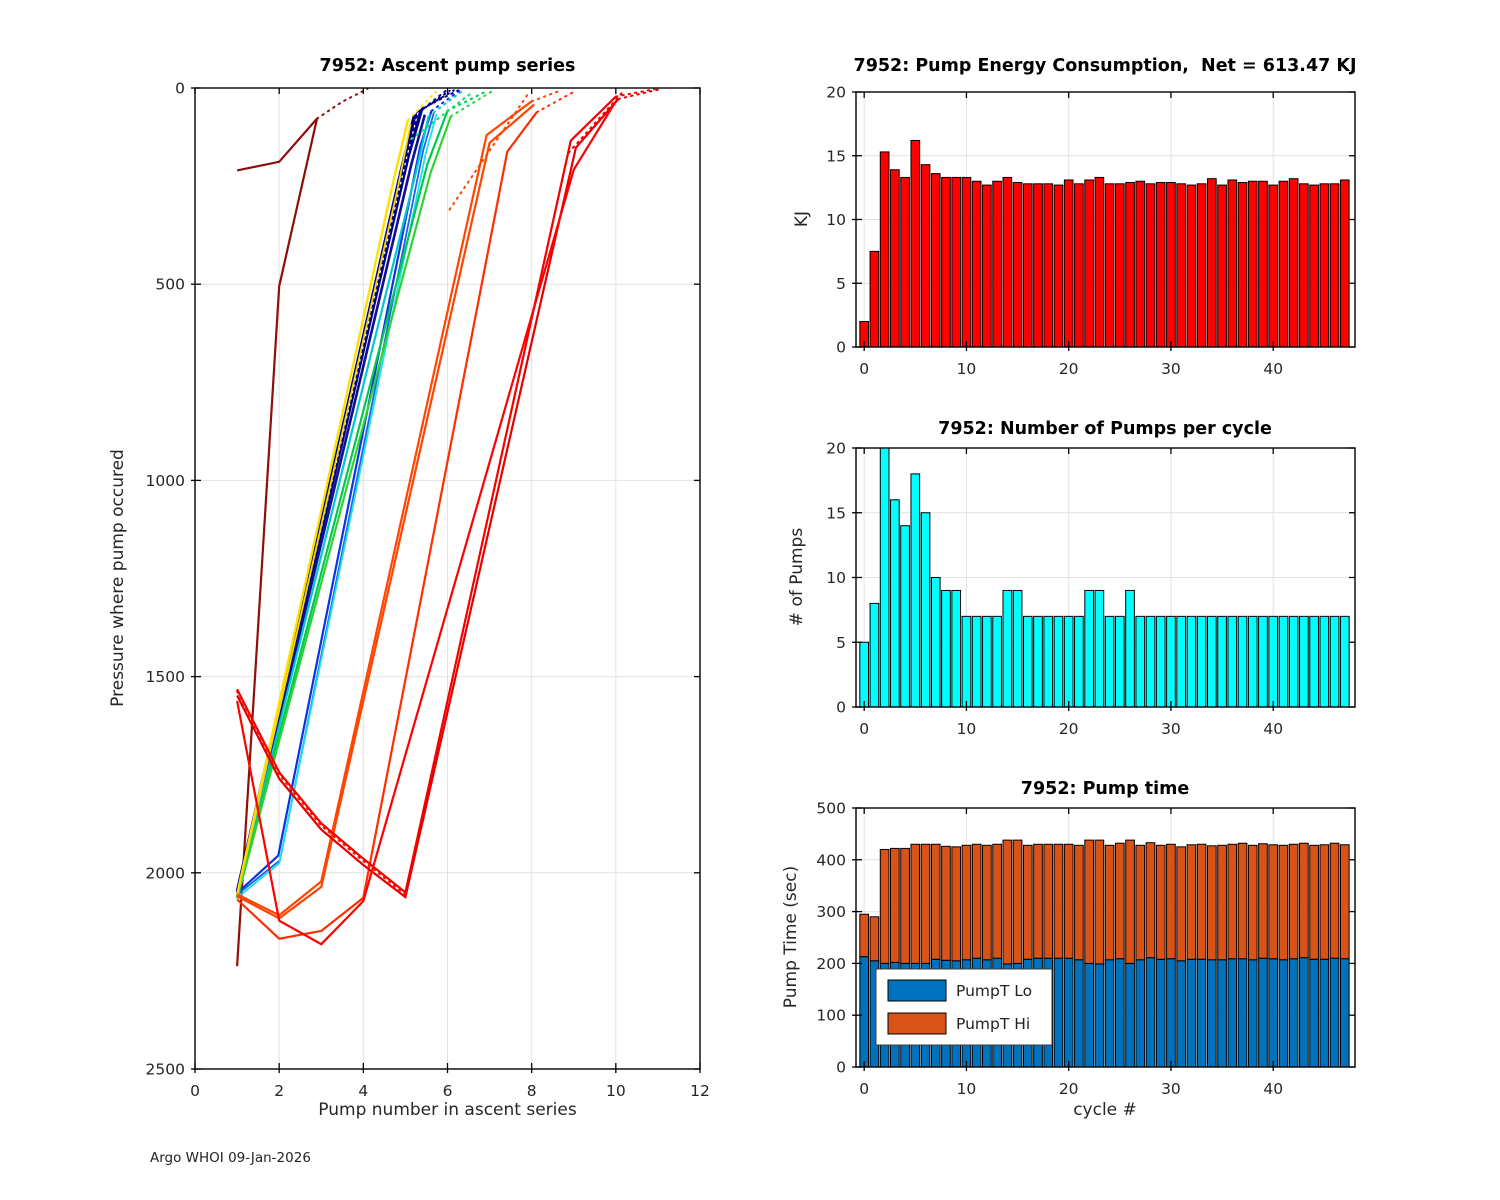 The width and height of the screenshot is (1500, 1200). What do you see at coordinates (165, 481) in the screenshot?
I see `svg-text: 1000` at bounding box center [165, 481].